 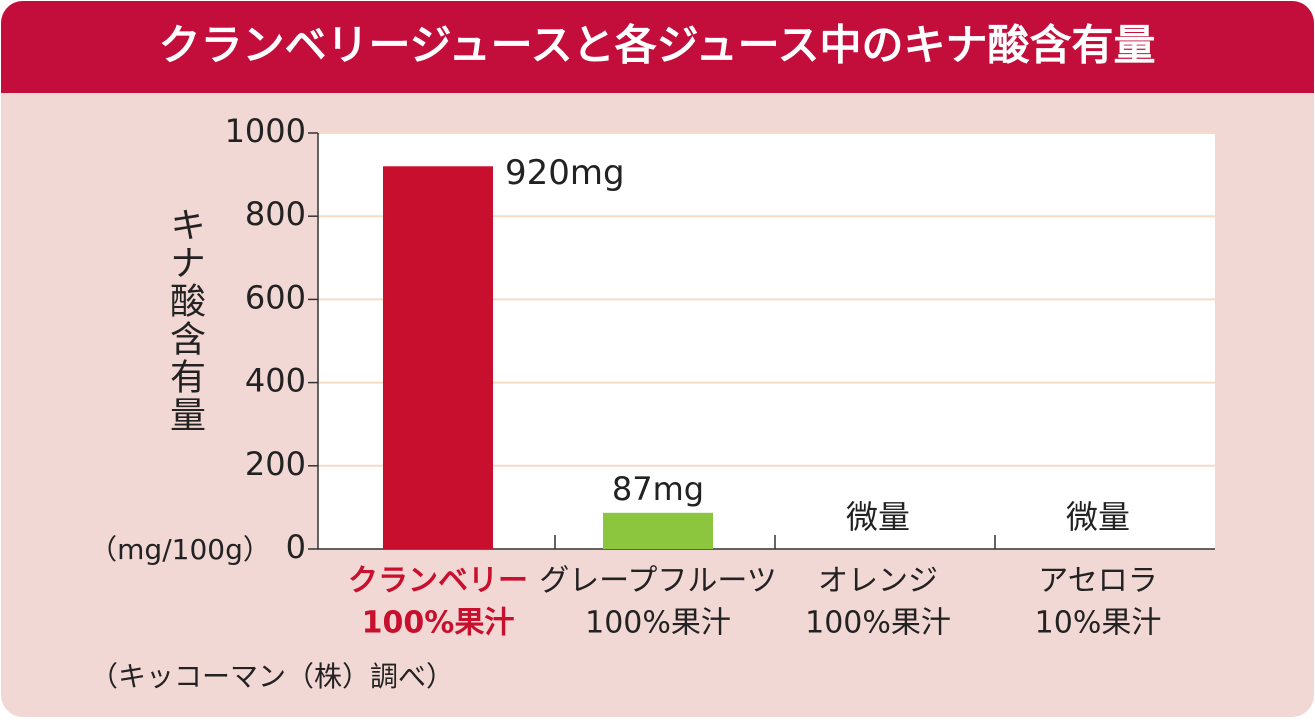 I want to click on source-note: （キッコーマン（株）調べ）, so click(x=272, y=676).